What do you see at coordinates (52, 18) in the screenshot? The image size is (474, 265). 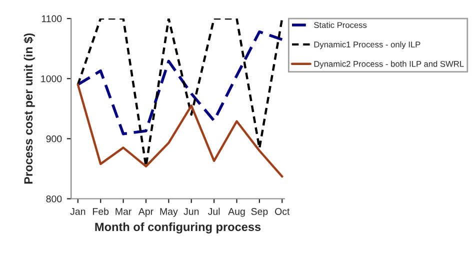 I see `y-tick-label: 1100` at bounding box center [52, 18].